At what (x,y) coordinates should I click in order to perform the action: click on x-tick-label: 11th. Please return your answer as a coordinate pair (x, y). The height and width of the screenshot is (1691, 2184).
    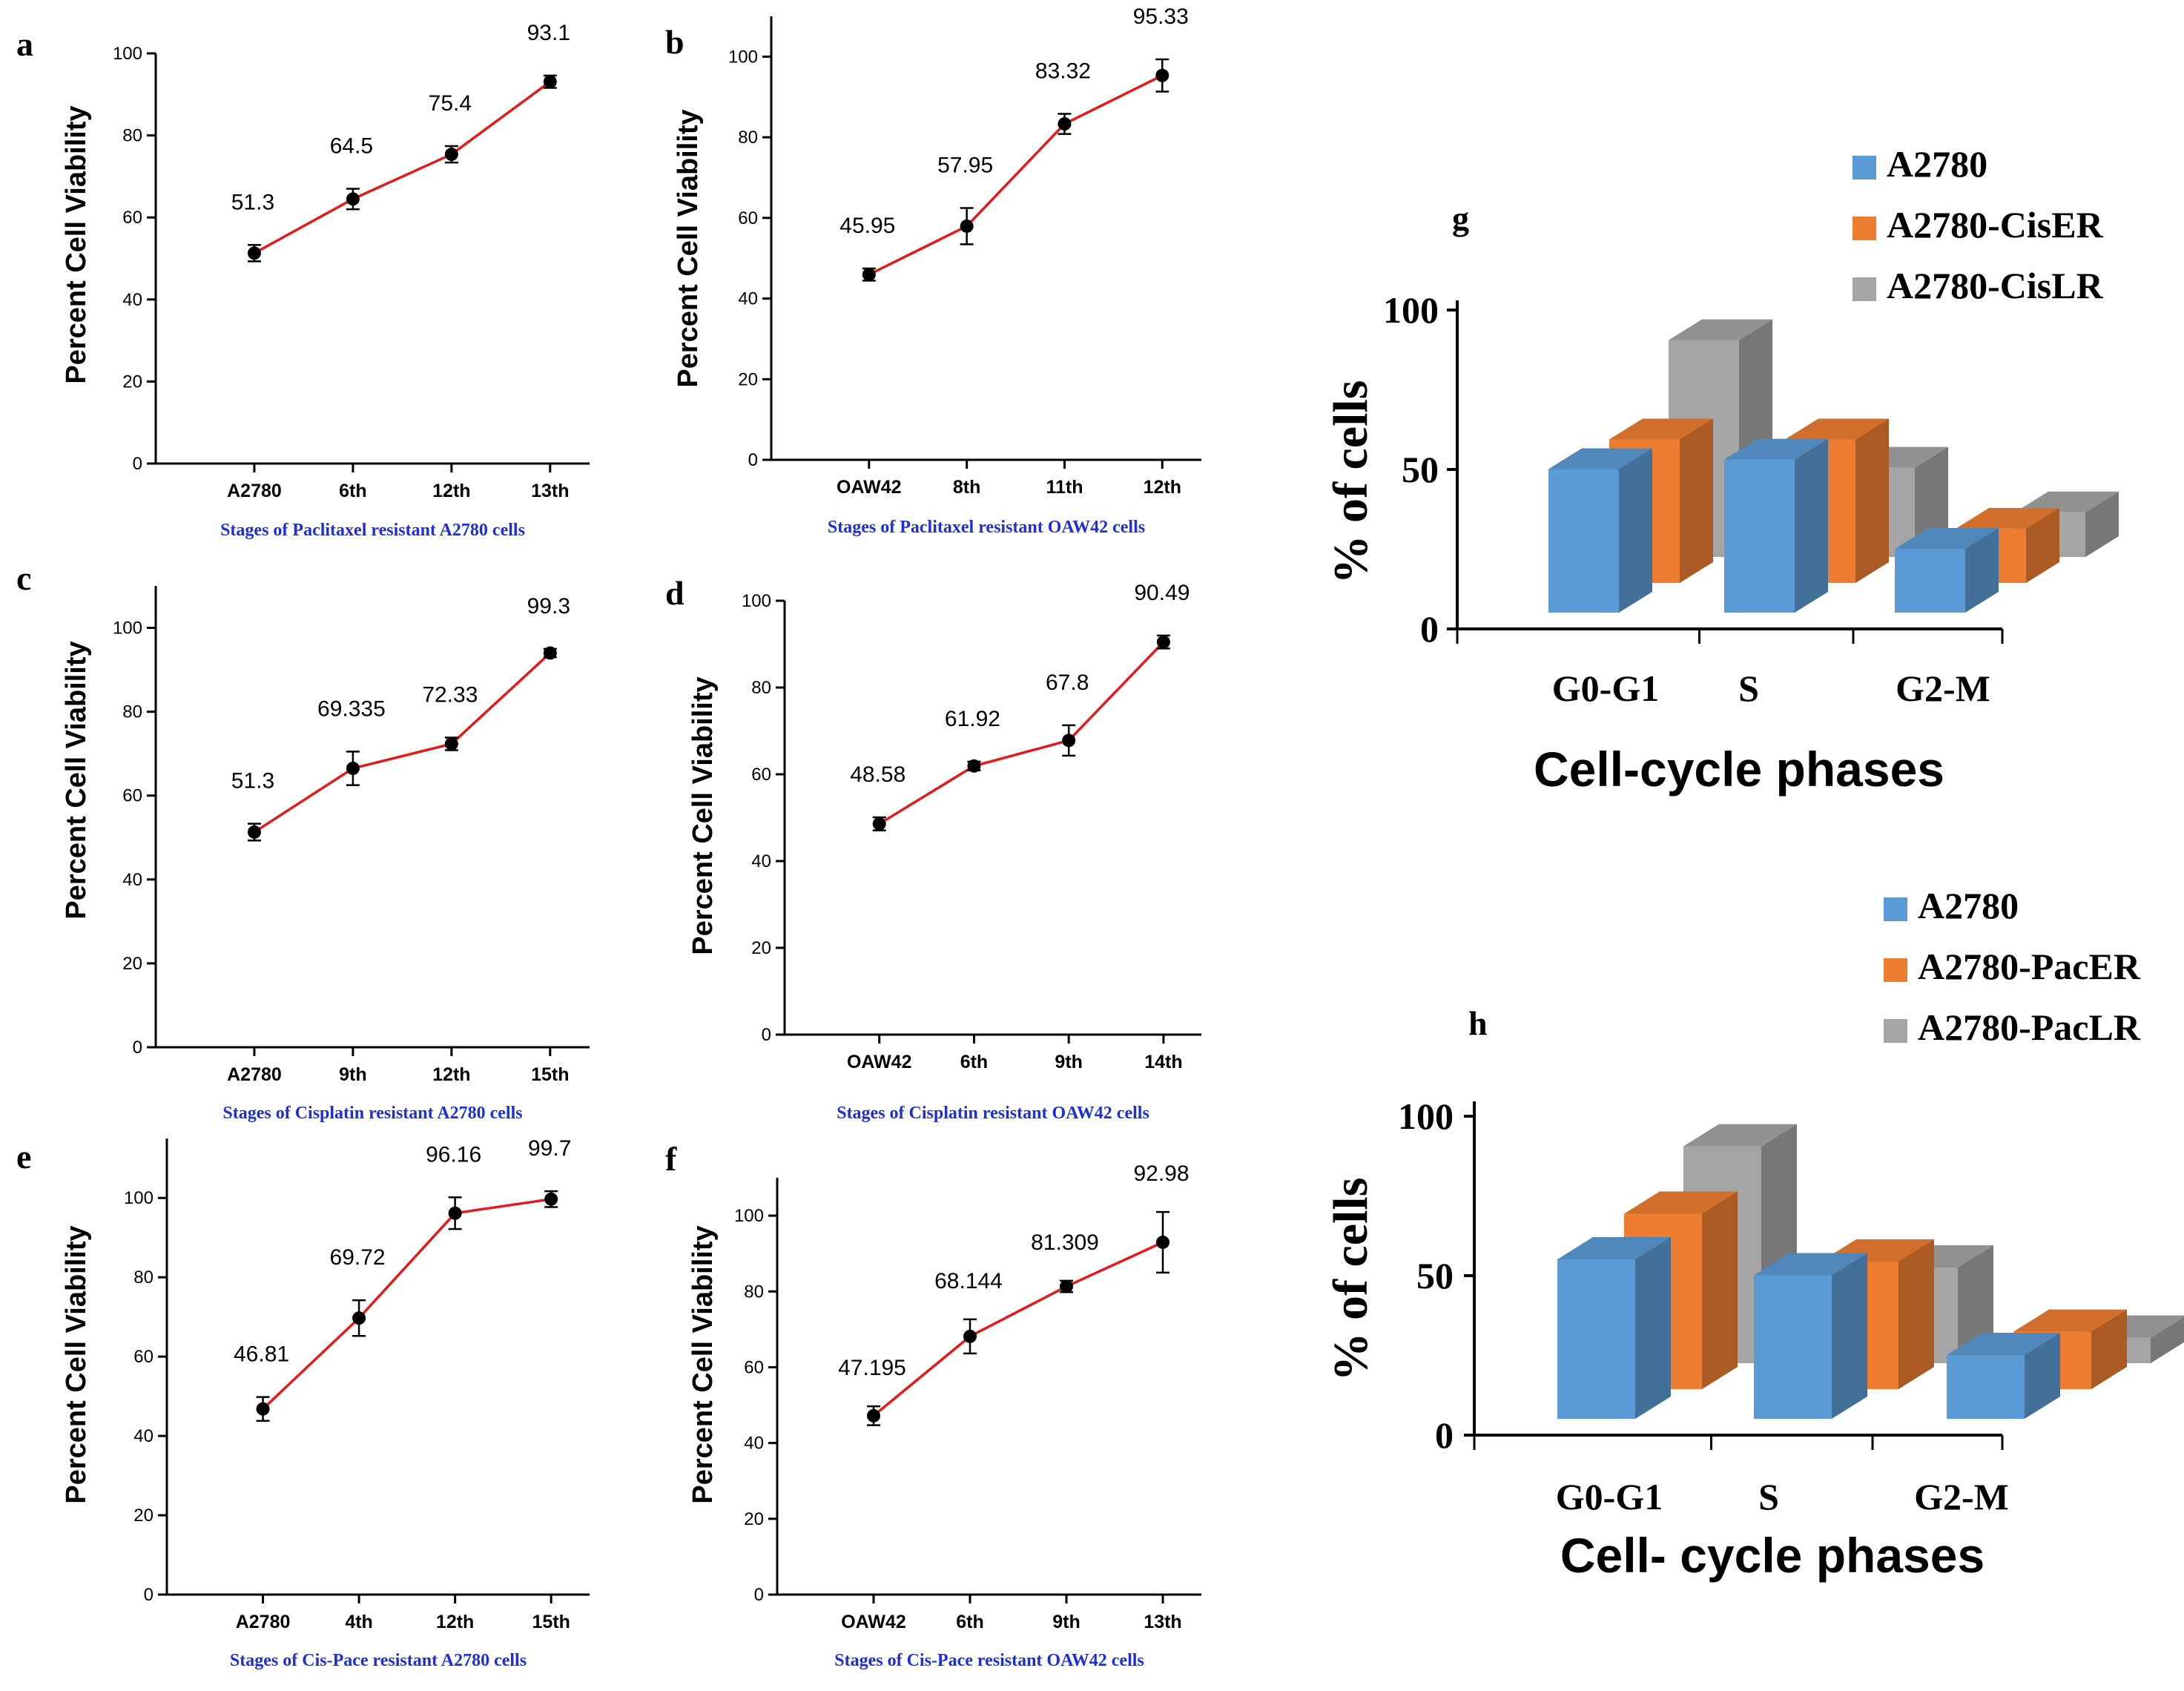
    Looking at the image, I should click on (1064, 487).